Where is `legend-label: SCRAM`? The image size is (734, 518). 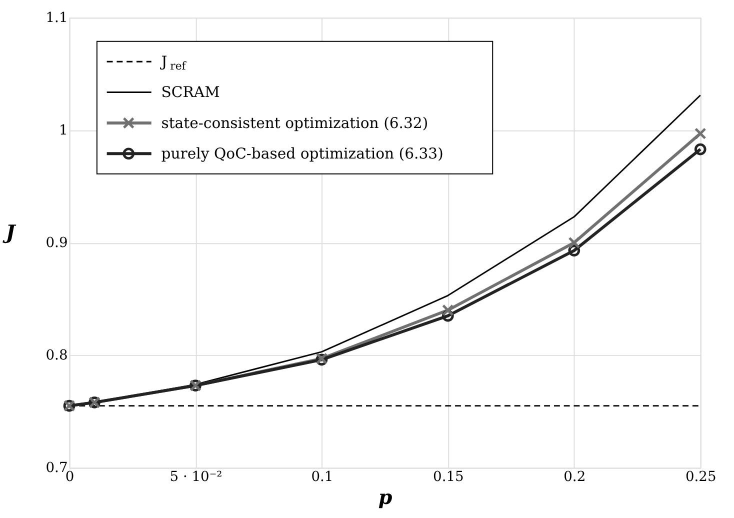 legend-label: SCRAM is located at coordinates (190, 93).